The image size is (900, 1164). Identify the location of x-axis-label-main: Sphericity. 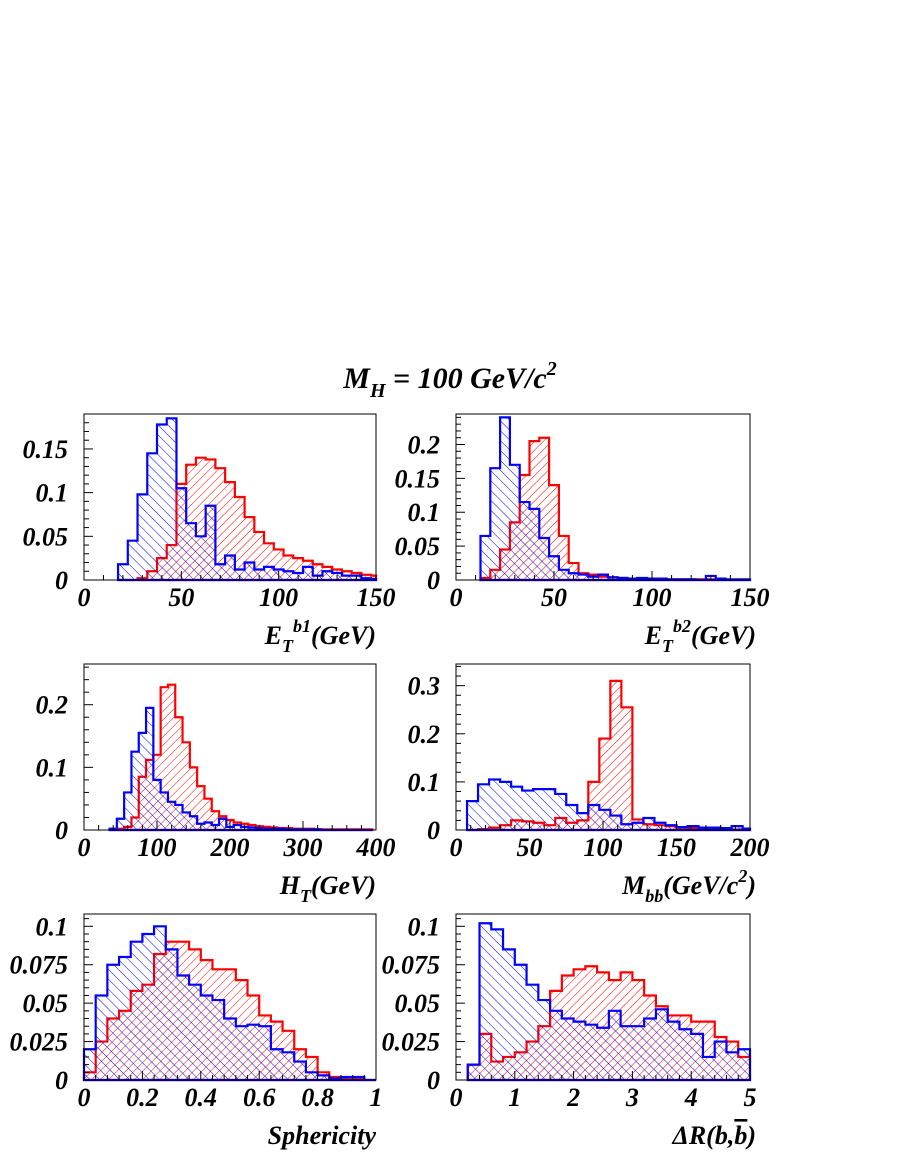
(322, 1135).